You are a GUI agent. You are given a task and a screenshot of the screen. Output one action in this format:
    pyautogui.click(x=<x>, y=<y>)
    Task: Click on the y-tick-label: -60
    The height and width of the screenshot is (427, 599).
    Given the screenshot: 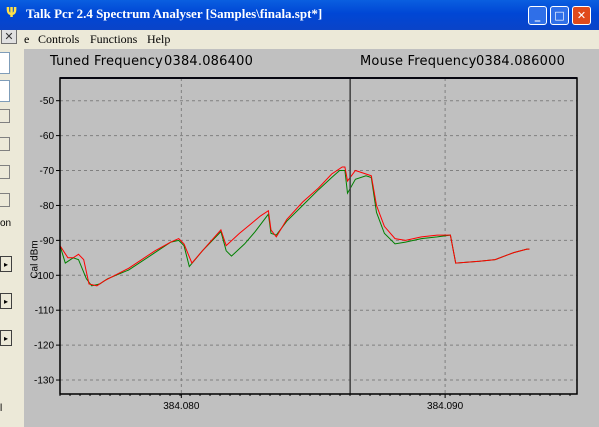 What is the action you would take?
    pyautogui.click(x=47, y=136)
    